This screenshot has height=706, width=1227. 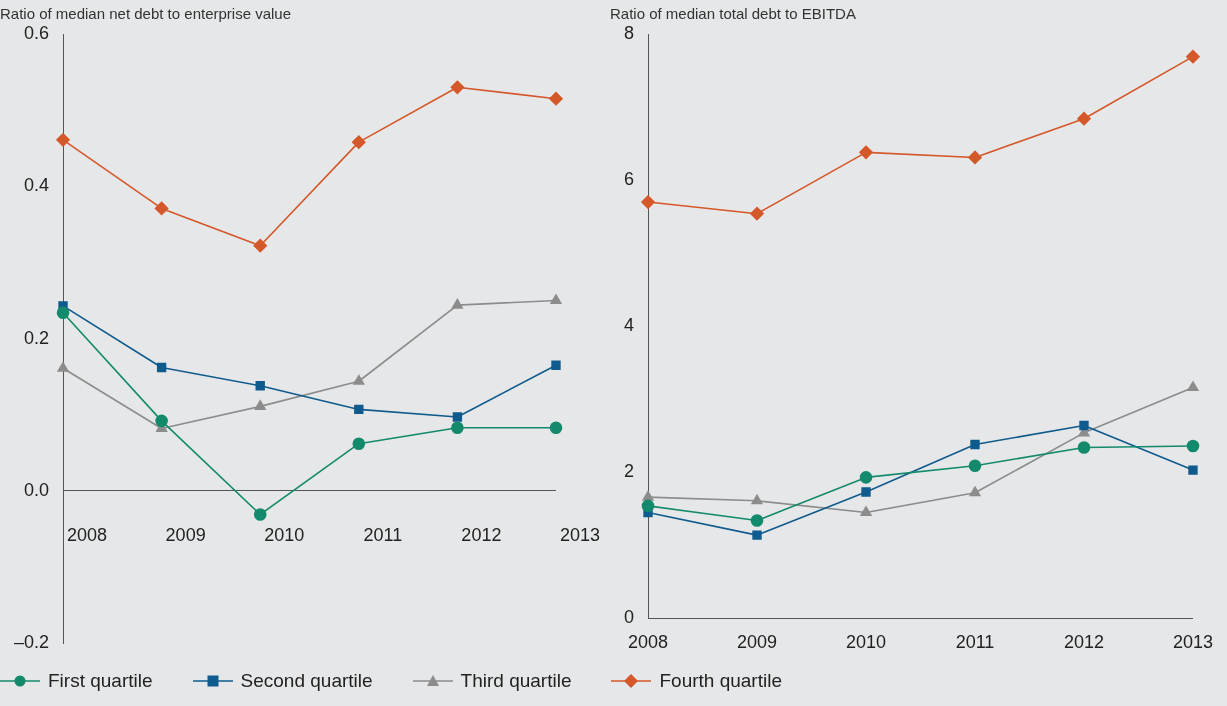 I want to click on y-tick-label: 4, so click(x=629, y=325).